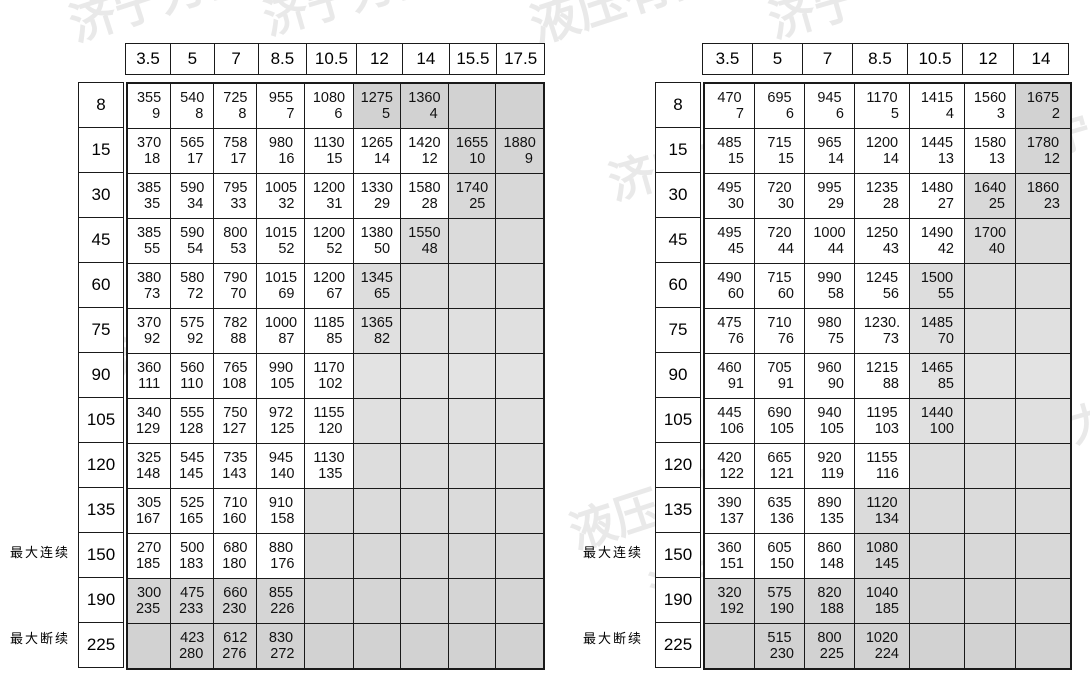  I want to click on table-cell: 860 148, so click(829, 556).